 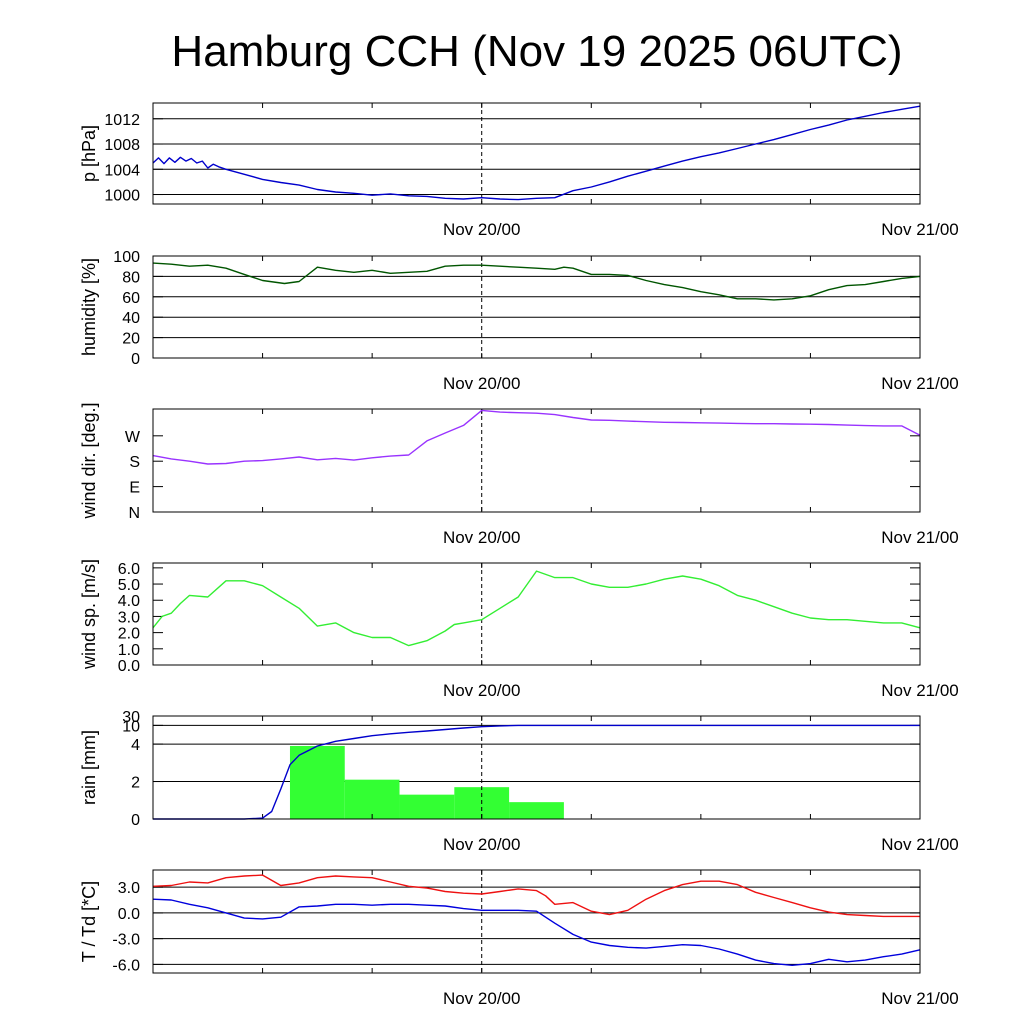 I want to click on humidity-ytick-label: 60, so click(x=131, y=298).